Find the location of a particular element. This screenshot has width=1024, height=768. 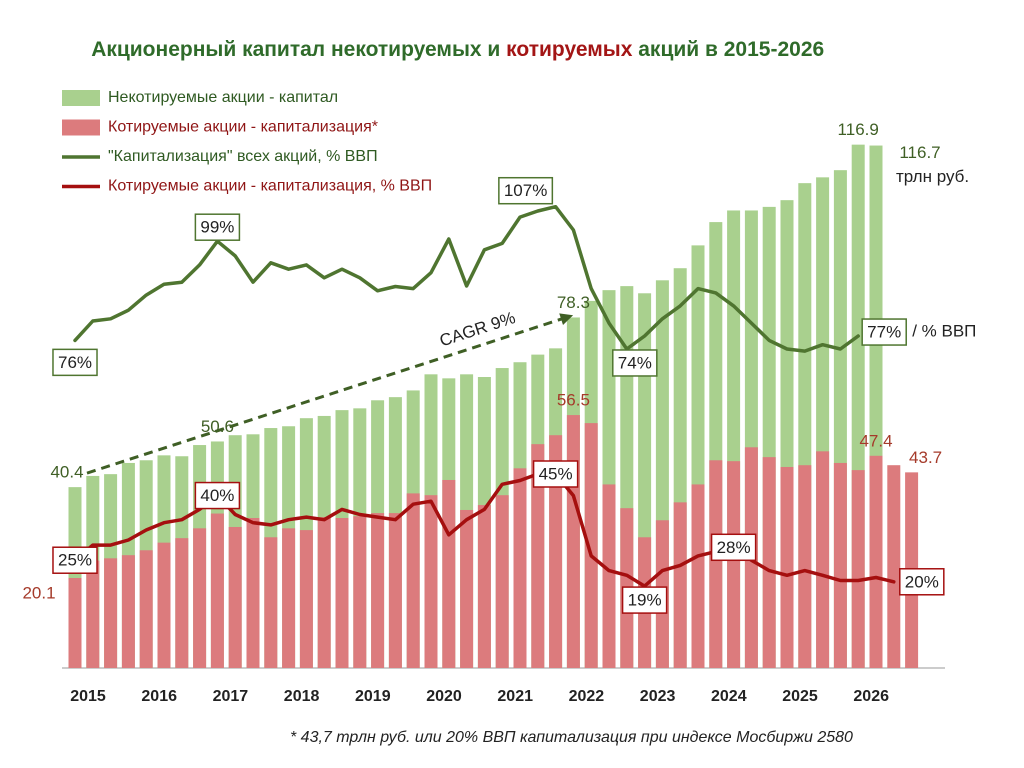

value-label: 78.3 is located at coordinates (573, 302).